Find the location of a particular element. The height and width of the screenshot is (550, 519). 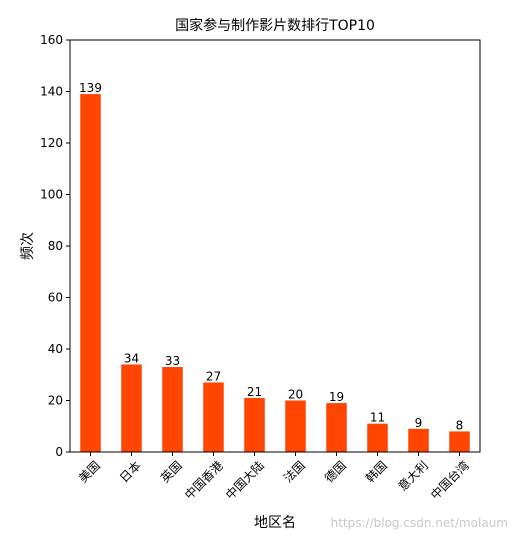

y-tick-label: 100 is located at coordinates (51, 195).